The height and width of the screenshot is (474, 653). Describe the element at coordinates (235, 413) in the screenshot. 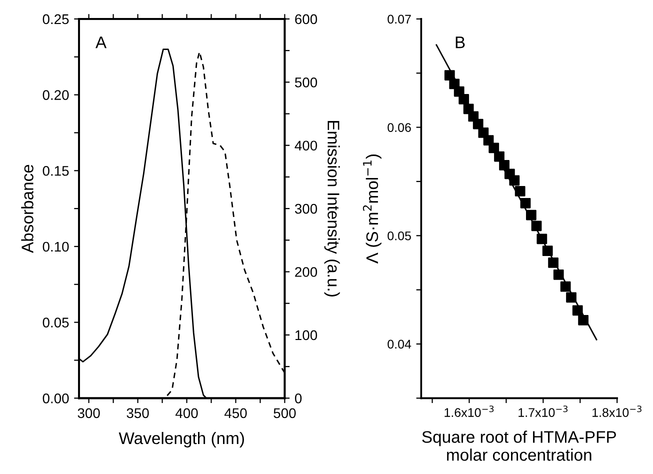

I see `x-tick-label: 450` at that location.